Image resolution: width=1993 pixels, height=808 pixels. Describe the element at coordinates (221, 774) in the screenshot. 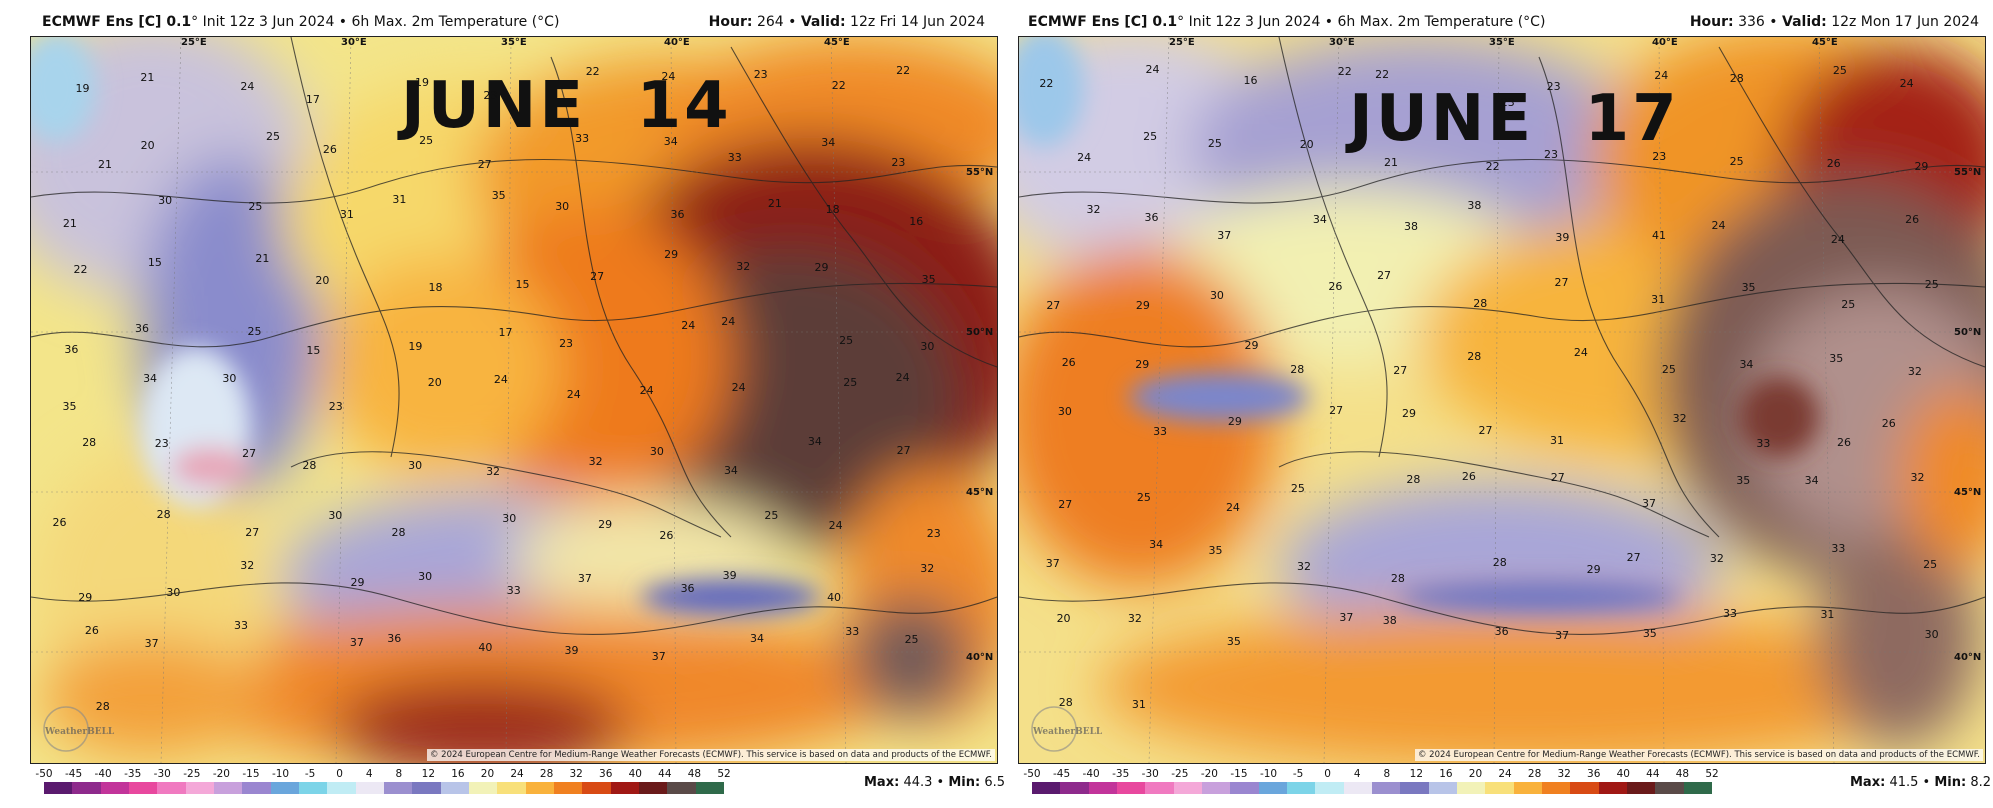

I see `colorbar-tick-label: -20` at that location.